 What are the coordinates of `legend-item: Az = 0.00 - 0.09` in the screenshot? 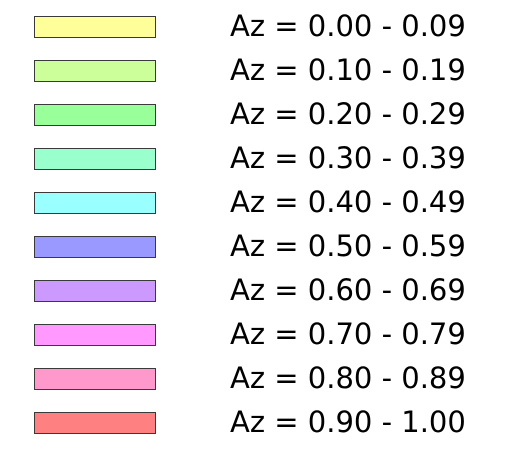 It's located at (264, 28).